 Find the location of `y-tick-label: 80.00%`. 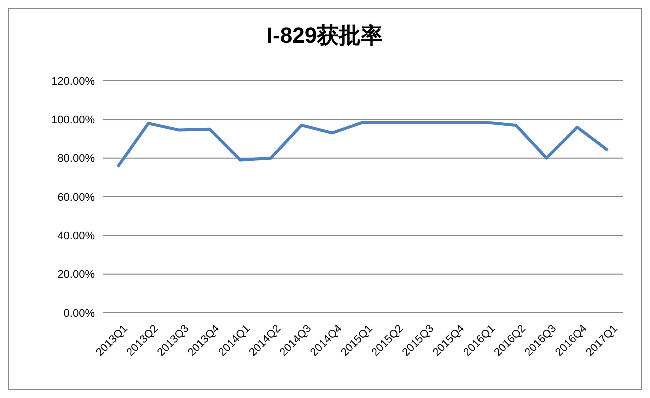

y-tick-label: 80.00% is located at coordinates (77, 159).